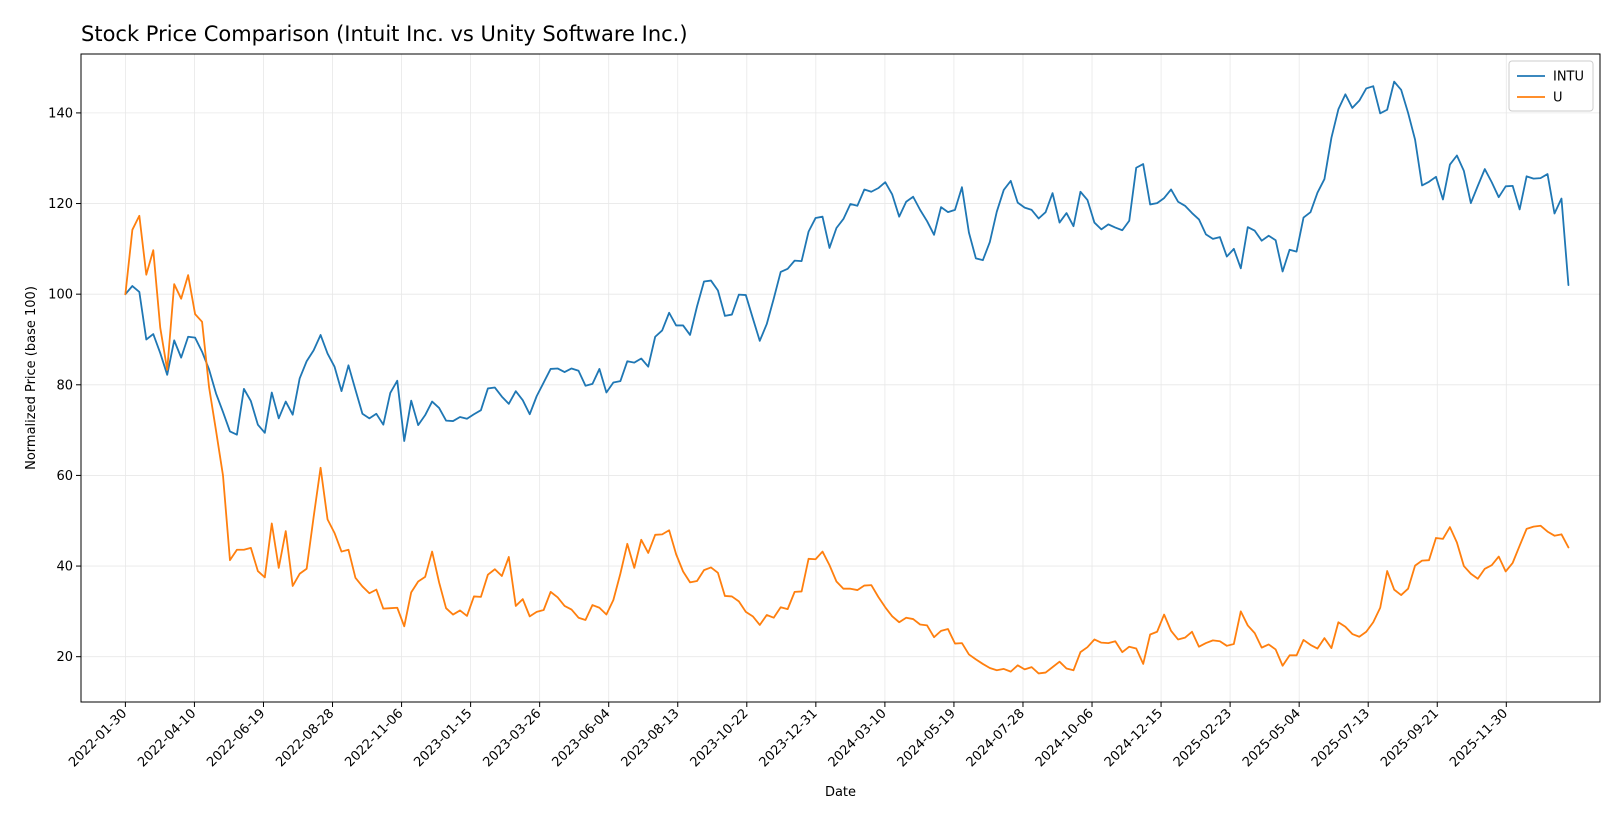 This screenshot has width=1620, height=819. I want to click on y-axis-ticks: 20 40 60 80 100 120 140, so click(64, 385).